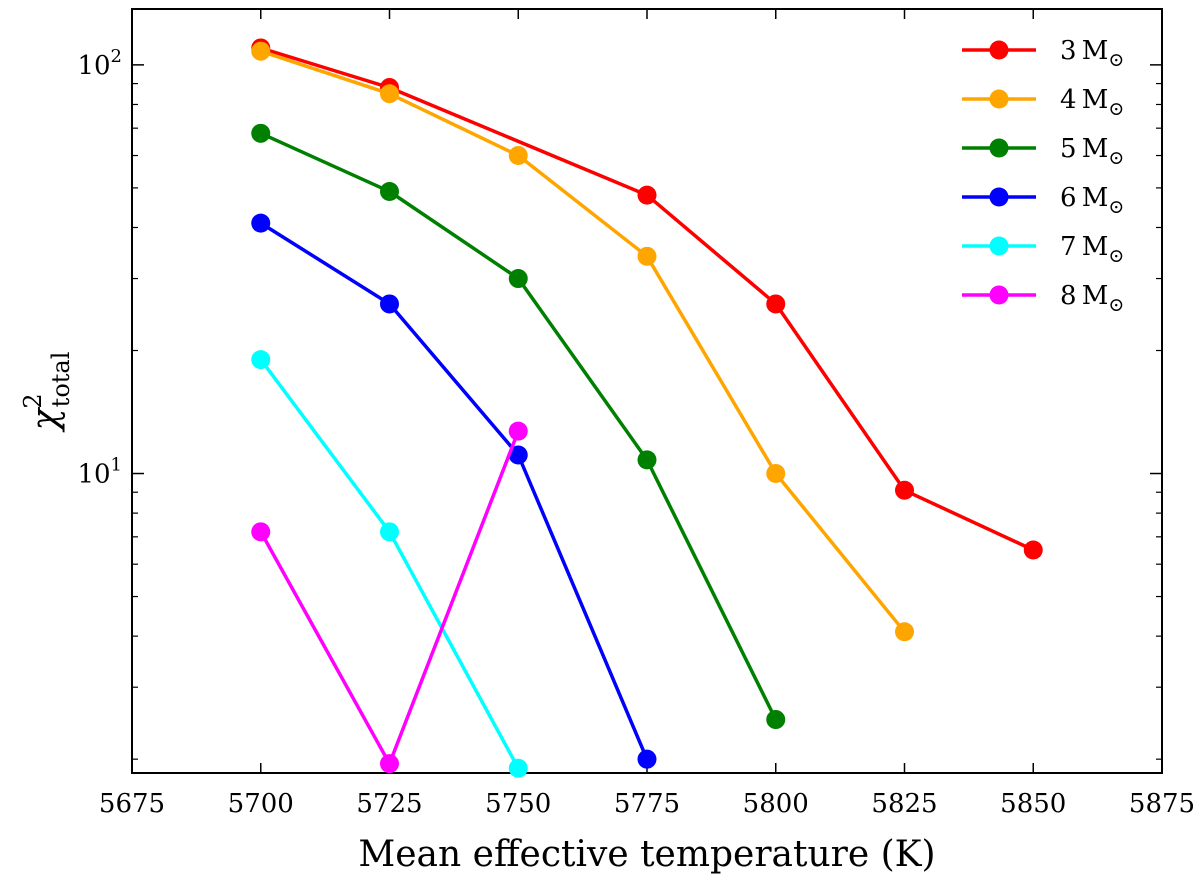 The image size is (1200, 881). I want to click on x-tick-label: 5700, so click(261, 804).